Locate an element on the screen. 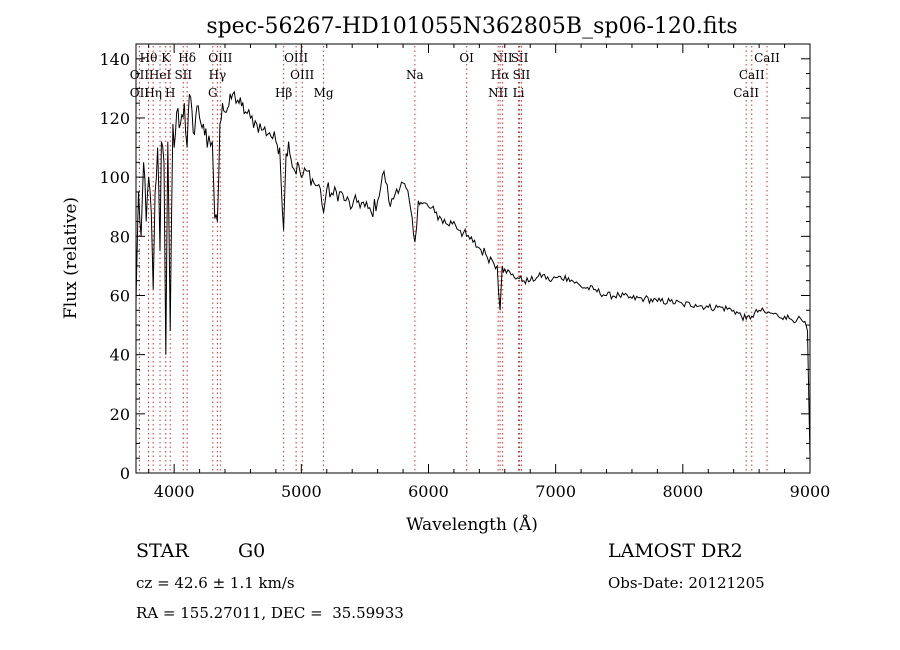 Image resolution: width=900 pixels, height=650 pixels. line-marker-label: HeI is located at coordinates (160, 75).